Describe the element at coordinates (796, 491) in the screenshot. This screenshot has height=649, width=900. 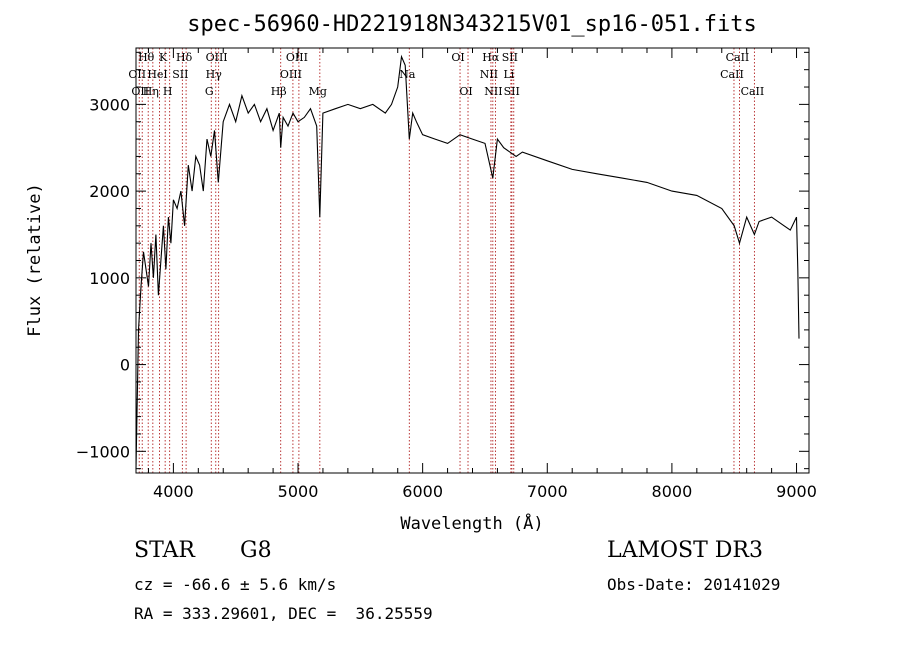
I see `x-tick-label: 9000` at that location.